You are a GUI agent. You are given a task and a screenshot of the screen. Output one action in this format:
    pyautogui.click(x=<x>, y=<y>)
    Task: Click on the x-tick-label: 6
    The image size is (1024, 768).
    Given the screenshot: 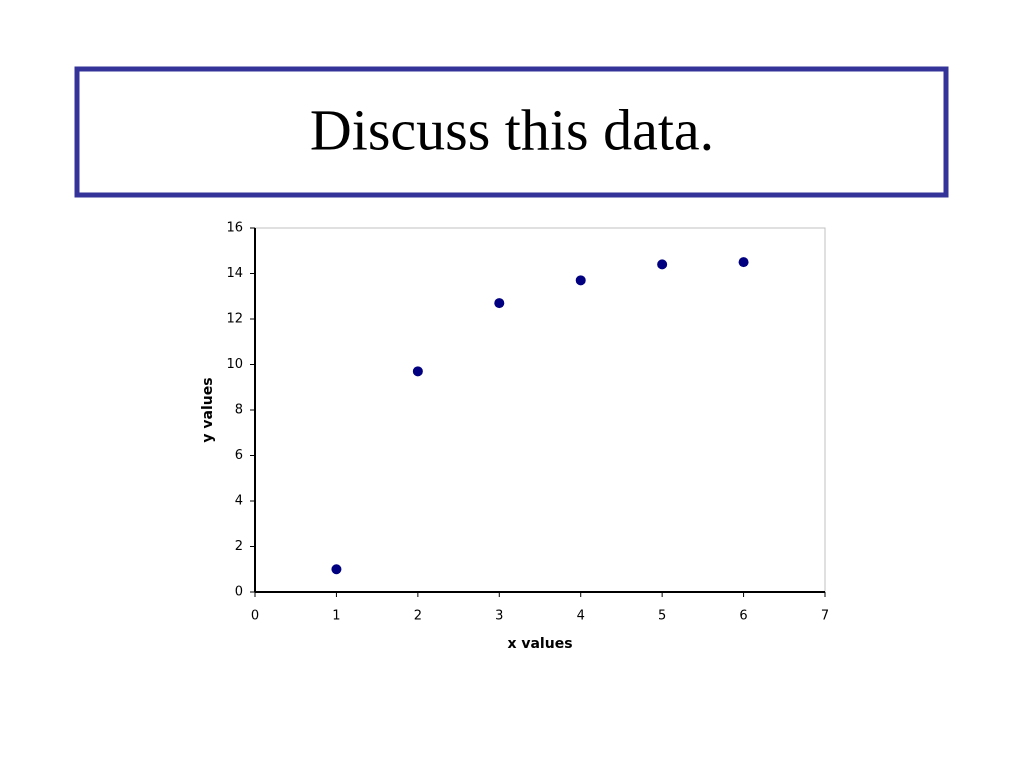 What is the action you would take?
    pyautogui.click(x=743, y=616)
    